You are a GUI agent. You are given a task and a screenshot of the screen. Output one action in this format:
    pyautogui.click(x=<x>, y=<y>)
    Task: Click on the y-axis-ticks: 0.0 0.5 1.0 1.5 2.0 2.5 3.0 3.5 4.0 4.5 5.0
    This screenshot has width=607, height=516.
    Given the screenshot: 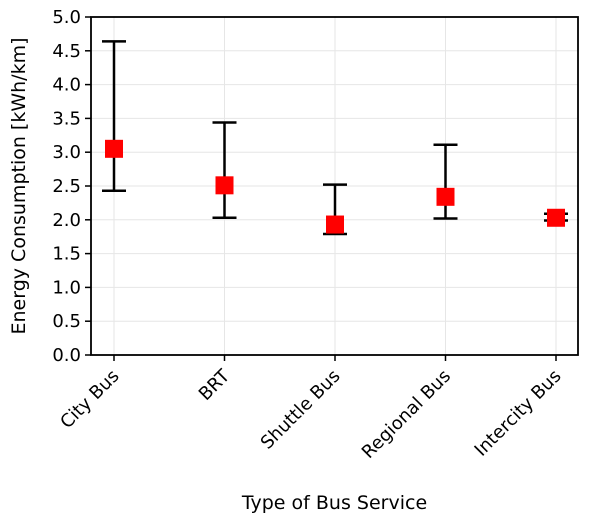 What is the action you would take?
    pyautogui.click(x=71, y=186)
    